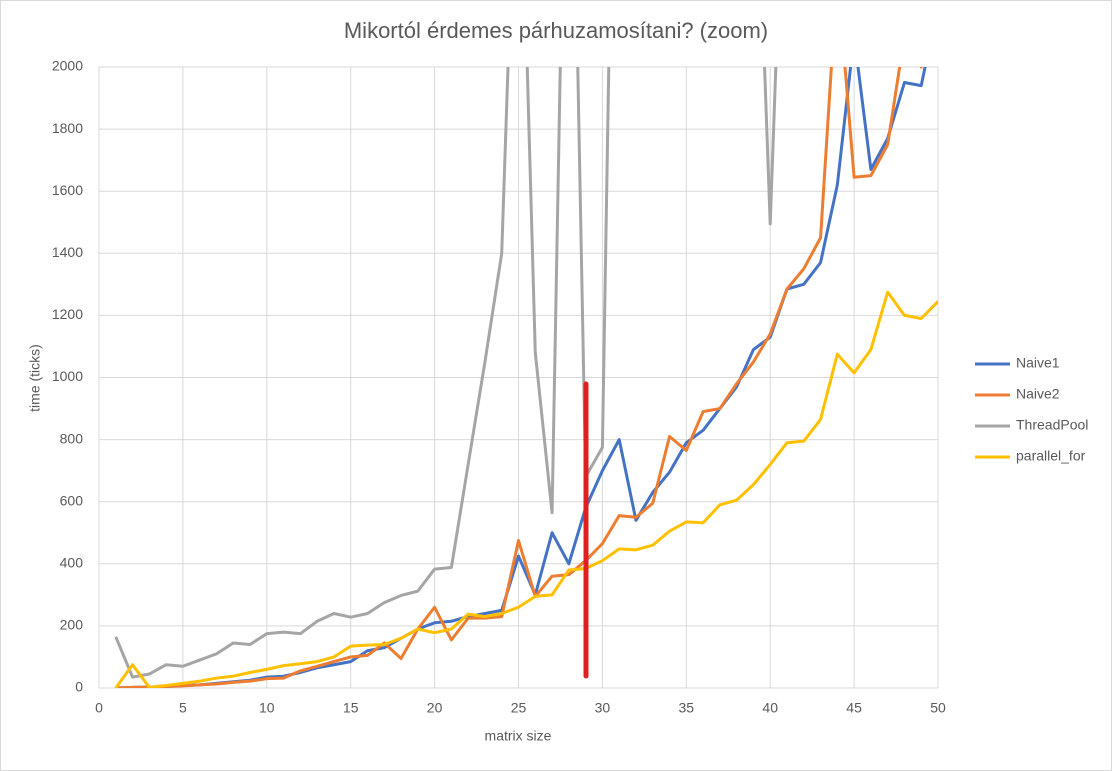 The height and width of the screenshot is (771, 1112). I want to click on x-tick-label: 30, so click(603, 708).